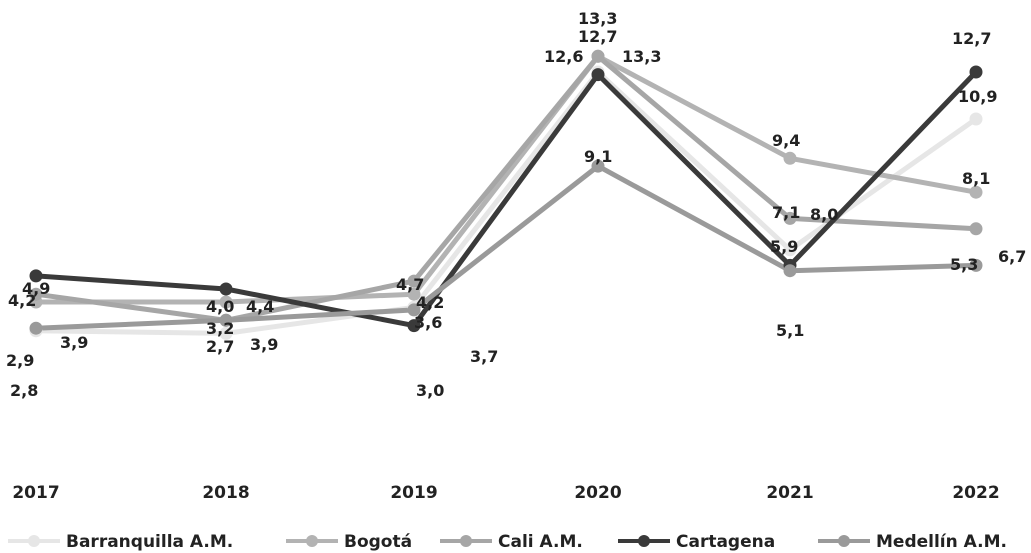 The height and width of the screenshot is (553, 1031). I want to click on data-label: 5,3, so click(964, 264).